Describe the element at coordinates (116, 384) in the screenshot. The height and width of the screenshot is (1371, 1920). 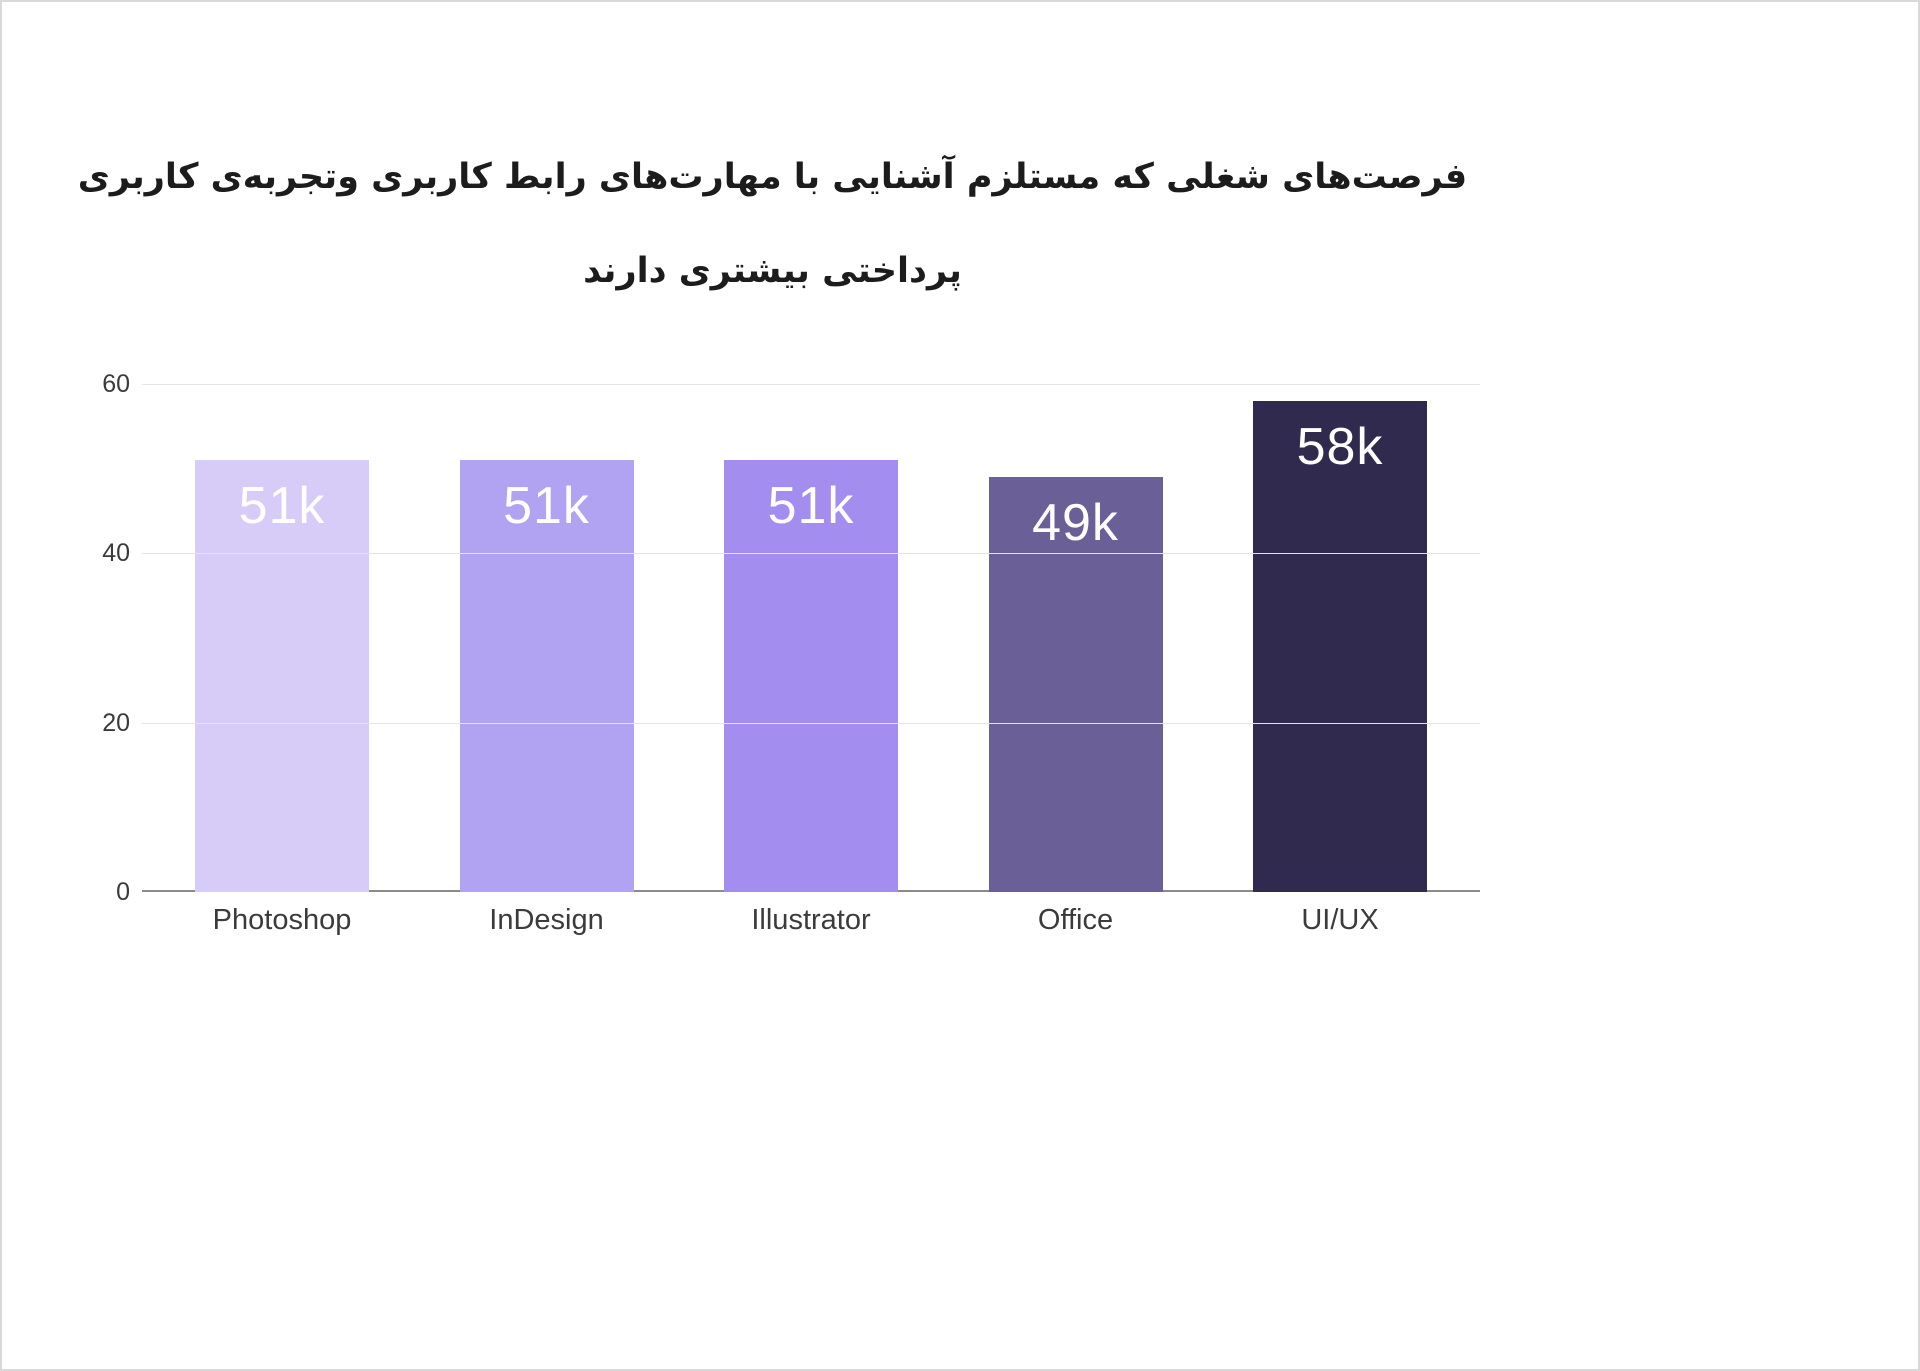
I see `y-axis-tick-label-60: 60` at that location.